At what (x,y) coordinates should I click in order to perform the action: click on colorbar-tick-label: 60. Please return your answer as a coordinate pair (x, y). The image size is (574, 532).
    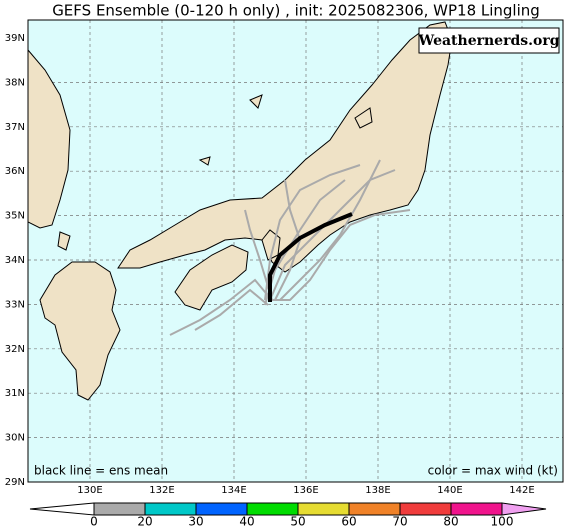
    Looking at the image, I should click on (348, 522).